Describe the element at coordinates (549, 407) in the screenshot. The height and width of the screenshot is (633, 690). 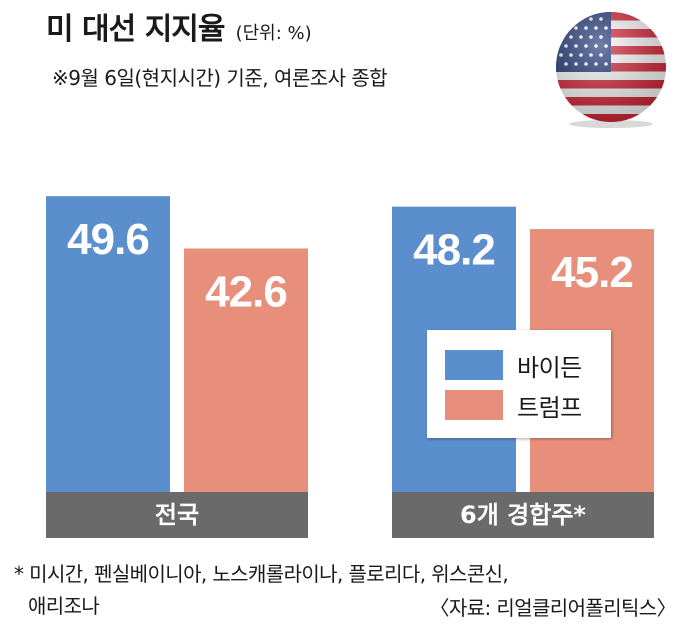
I see `legend-label-trump: 트럼프` at that location.